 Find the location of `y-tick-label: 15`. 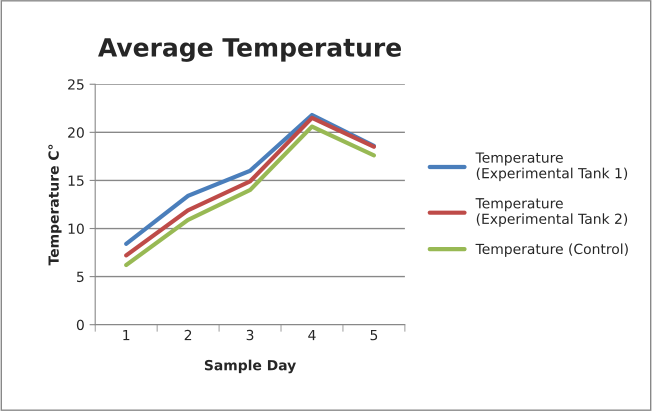

y-tick-label: 15 is located at coordinates (76, 181).